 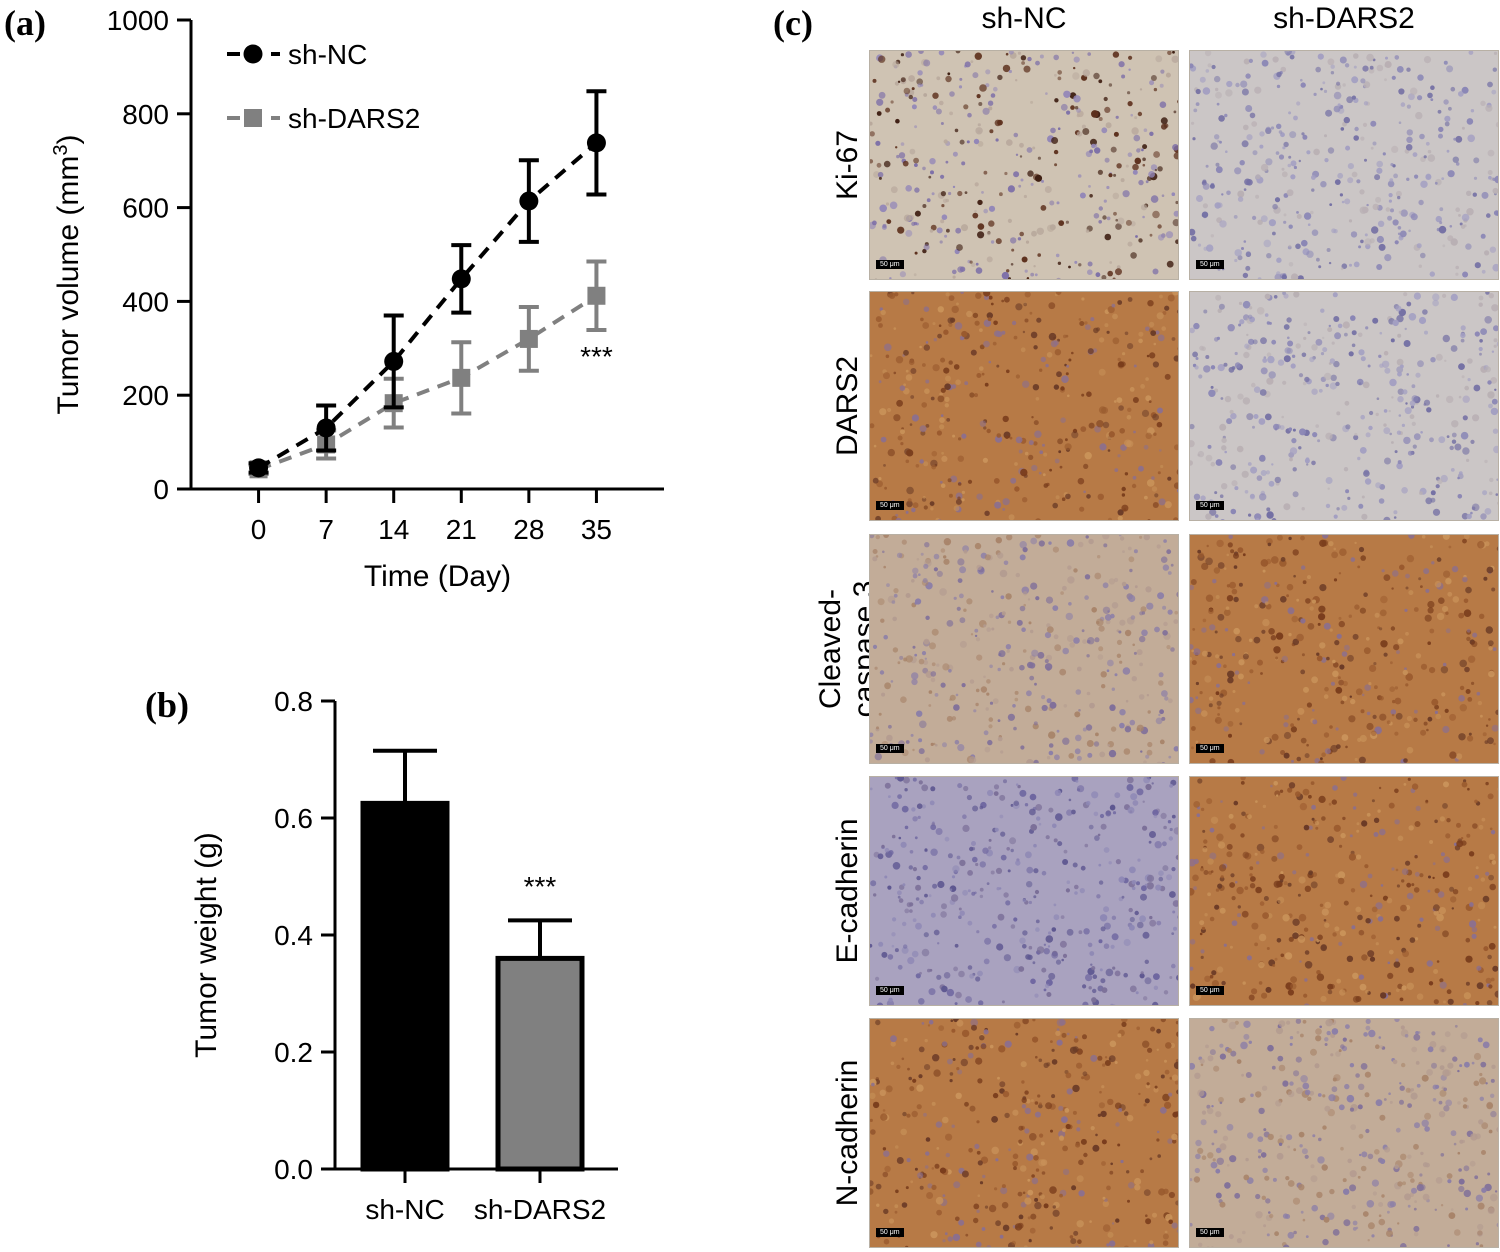 What do you see at coordinates (847, 891) in the screenshot?
I see `row-label-text: E-cadherin` at bounding box center [847, 891].